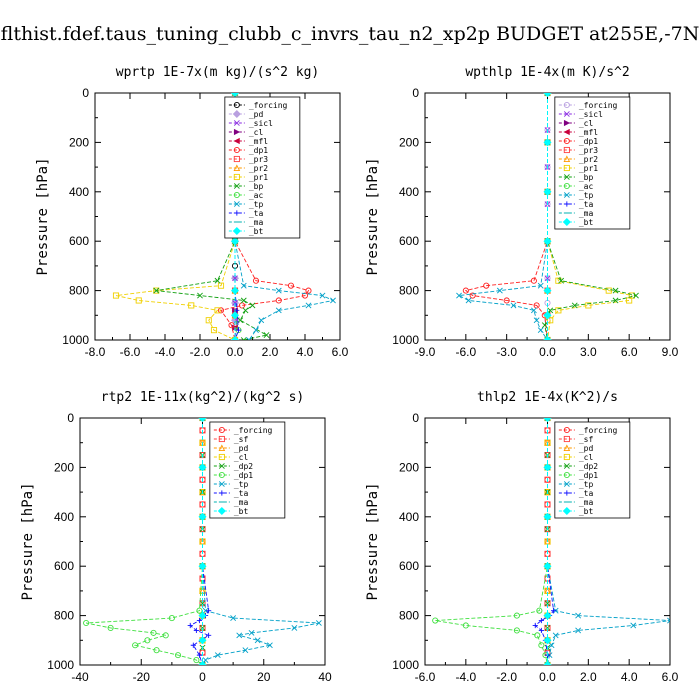  Describe the element at coordinates (256, 132) in the screenshot. I see `legend-label: _cl` at that location.